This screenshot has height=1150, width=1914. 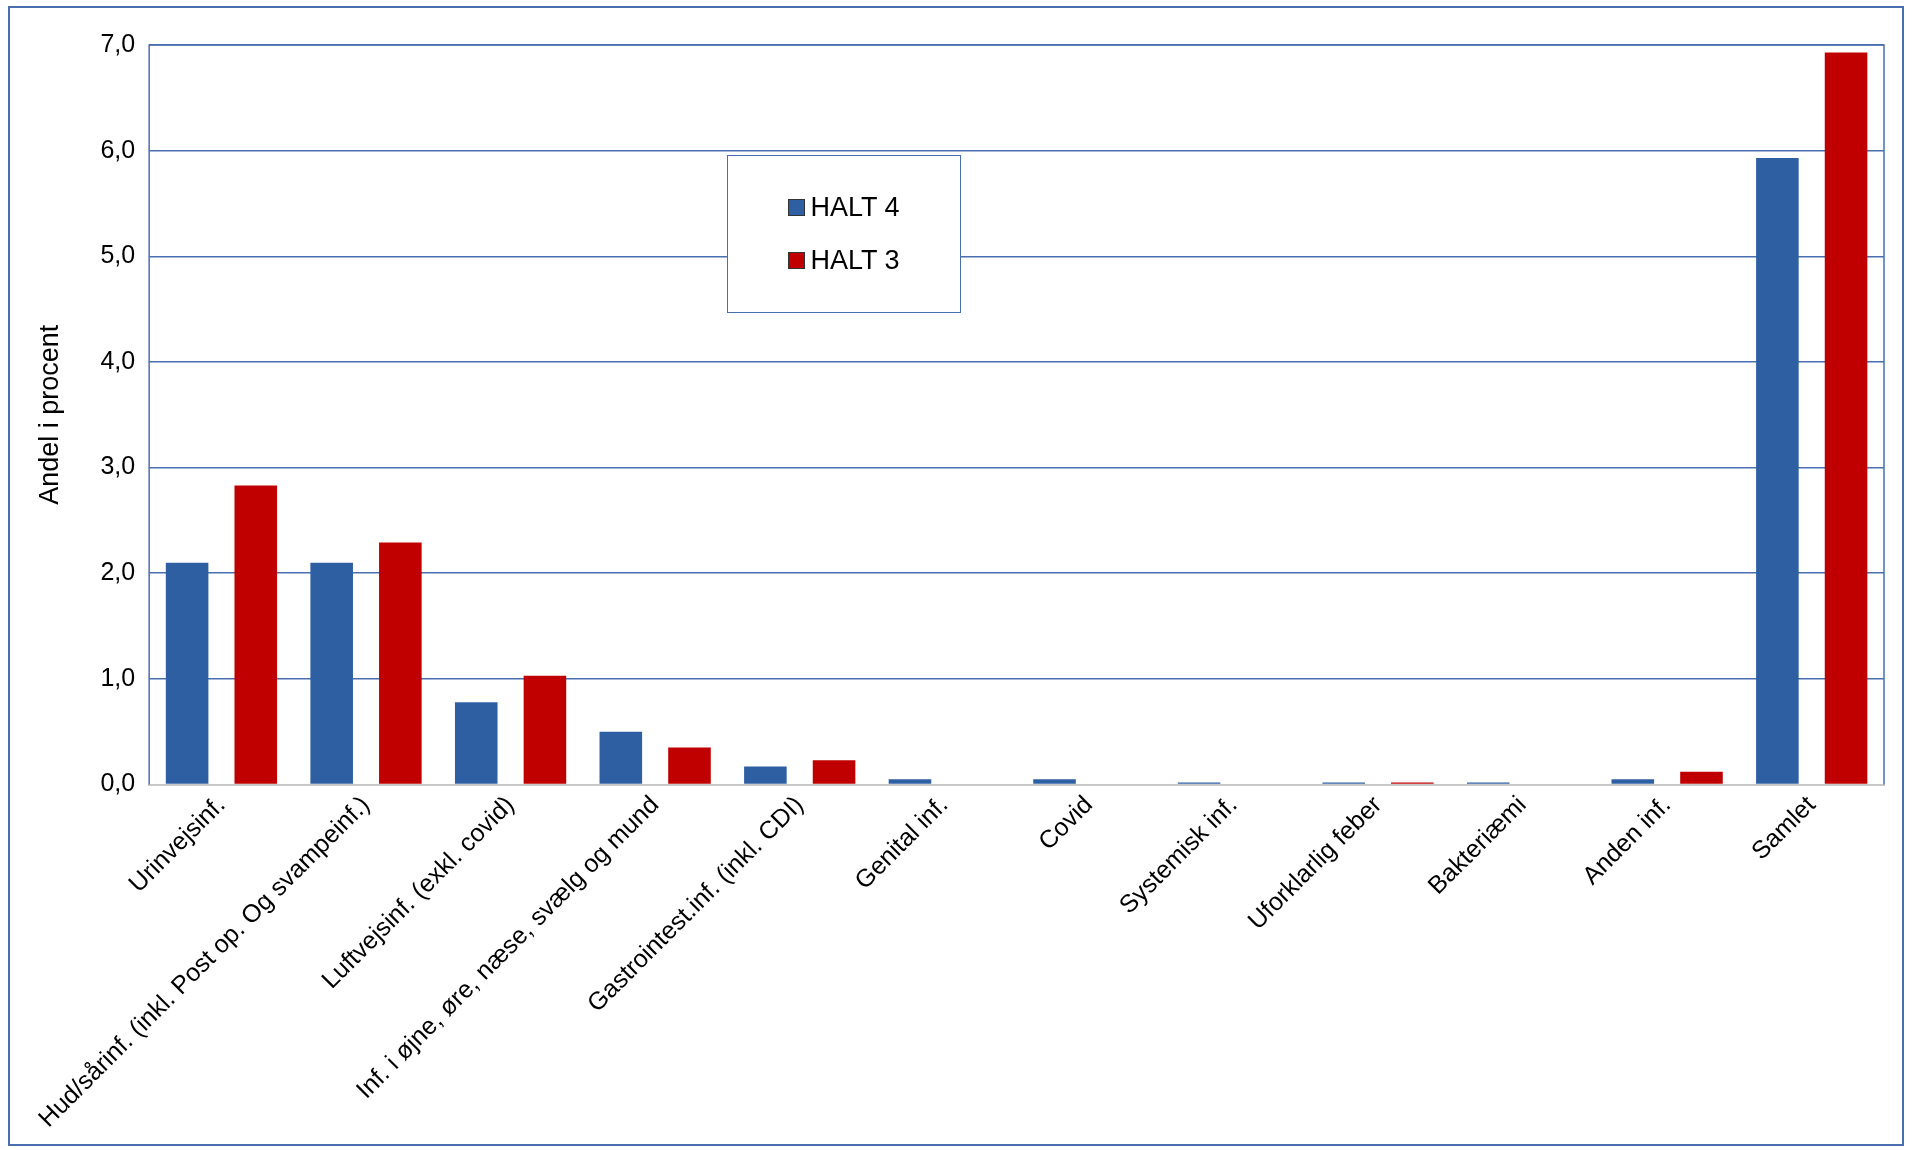 I want to click on y-tick-label: 0,0, so click(x=118, y=782).